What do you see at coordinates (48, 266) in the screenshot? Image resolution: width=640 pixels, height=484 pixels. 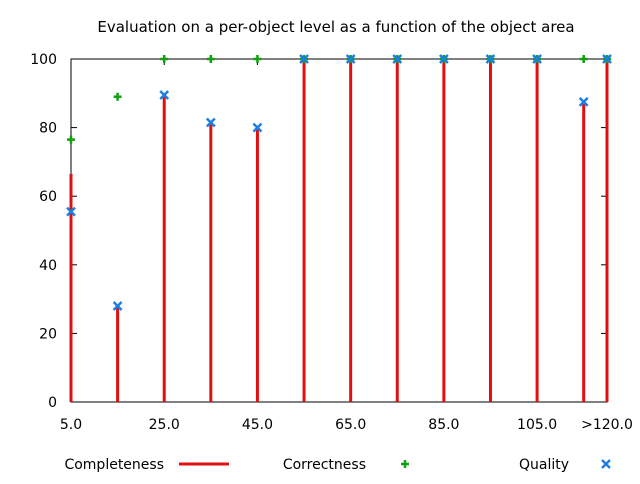 I see `y-tick-label: 40` at bounding box center [48, 266].